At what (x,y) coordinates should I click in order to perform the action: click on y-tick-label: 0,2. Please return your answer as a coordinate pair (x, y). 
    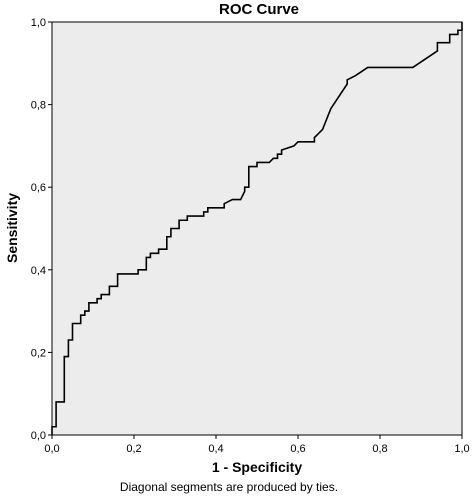
    Looking at the image, I should click on (38, 353).